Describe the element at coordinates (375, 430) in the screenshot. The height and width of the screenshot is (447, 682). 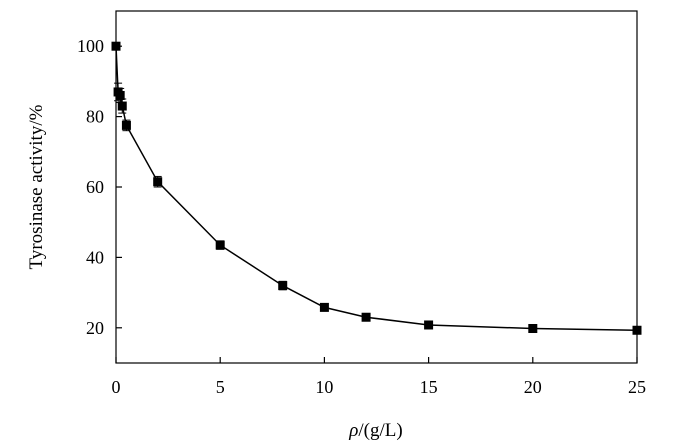
I see `x-axis-title: ρ/(g/L)` at that location.